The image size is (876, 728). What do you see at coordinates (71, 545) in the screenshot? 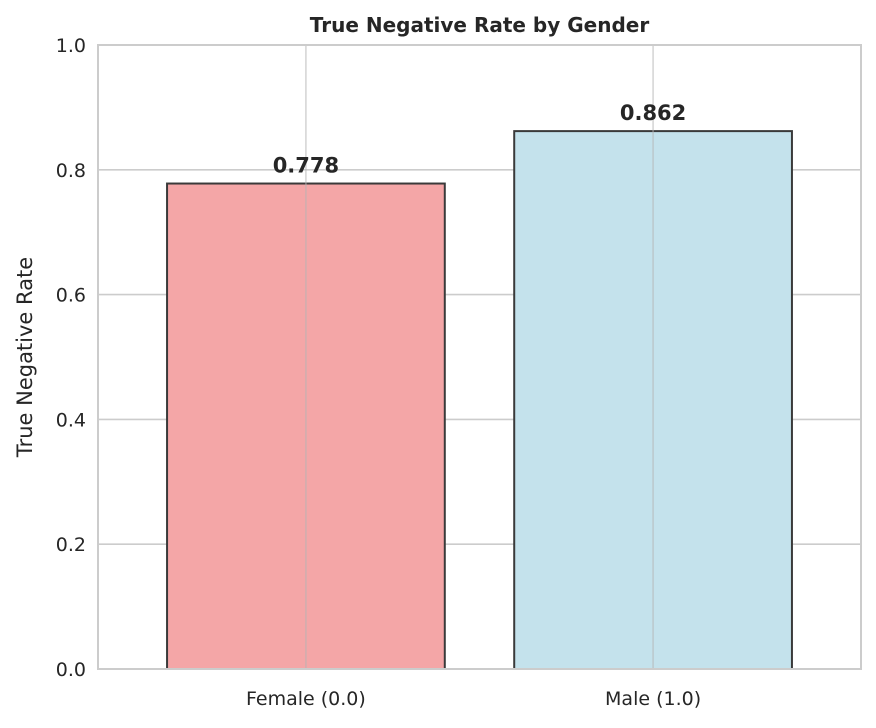
I see `y-tick-label: 0.2` at bounding box center [71, 545].